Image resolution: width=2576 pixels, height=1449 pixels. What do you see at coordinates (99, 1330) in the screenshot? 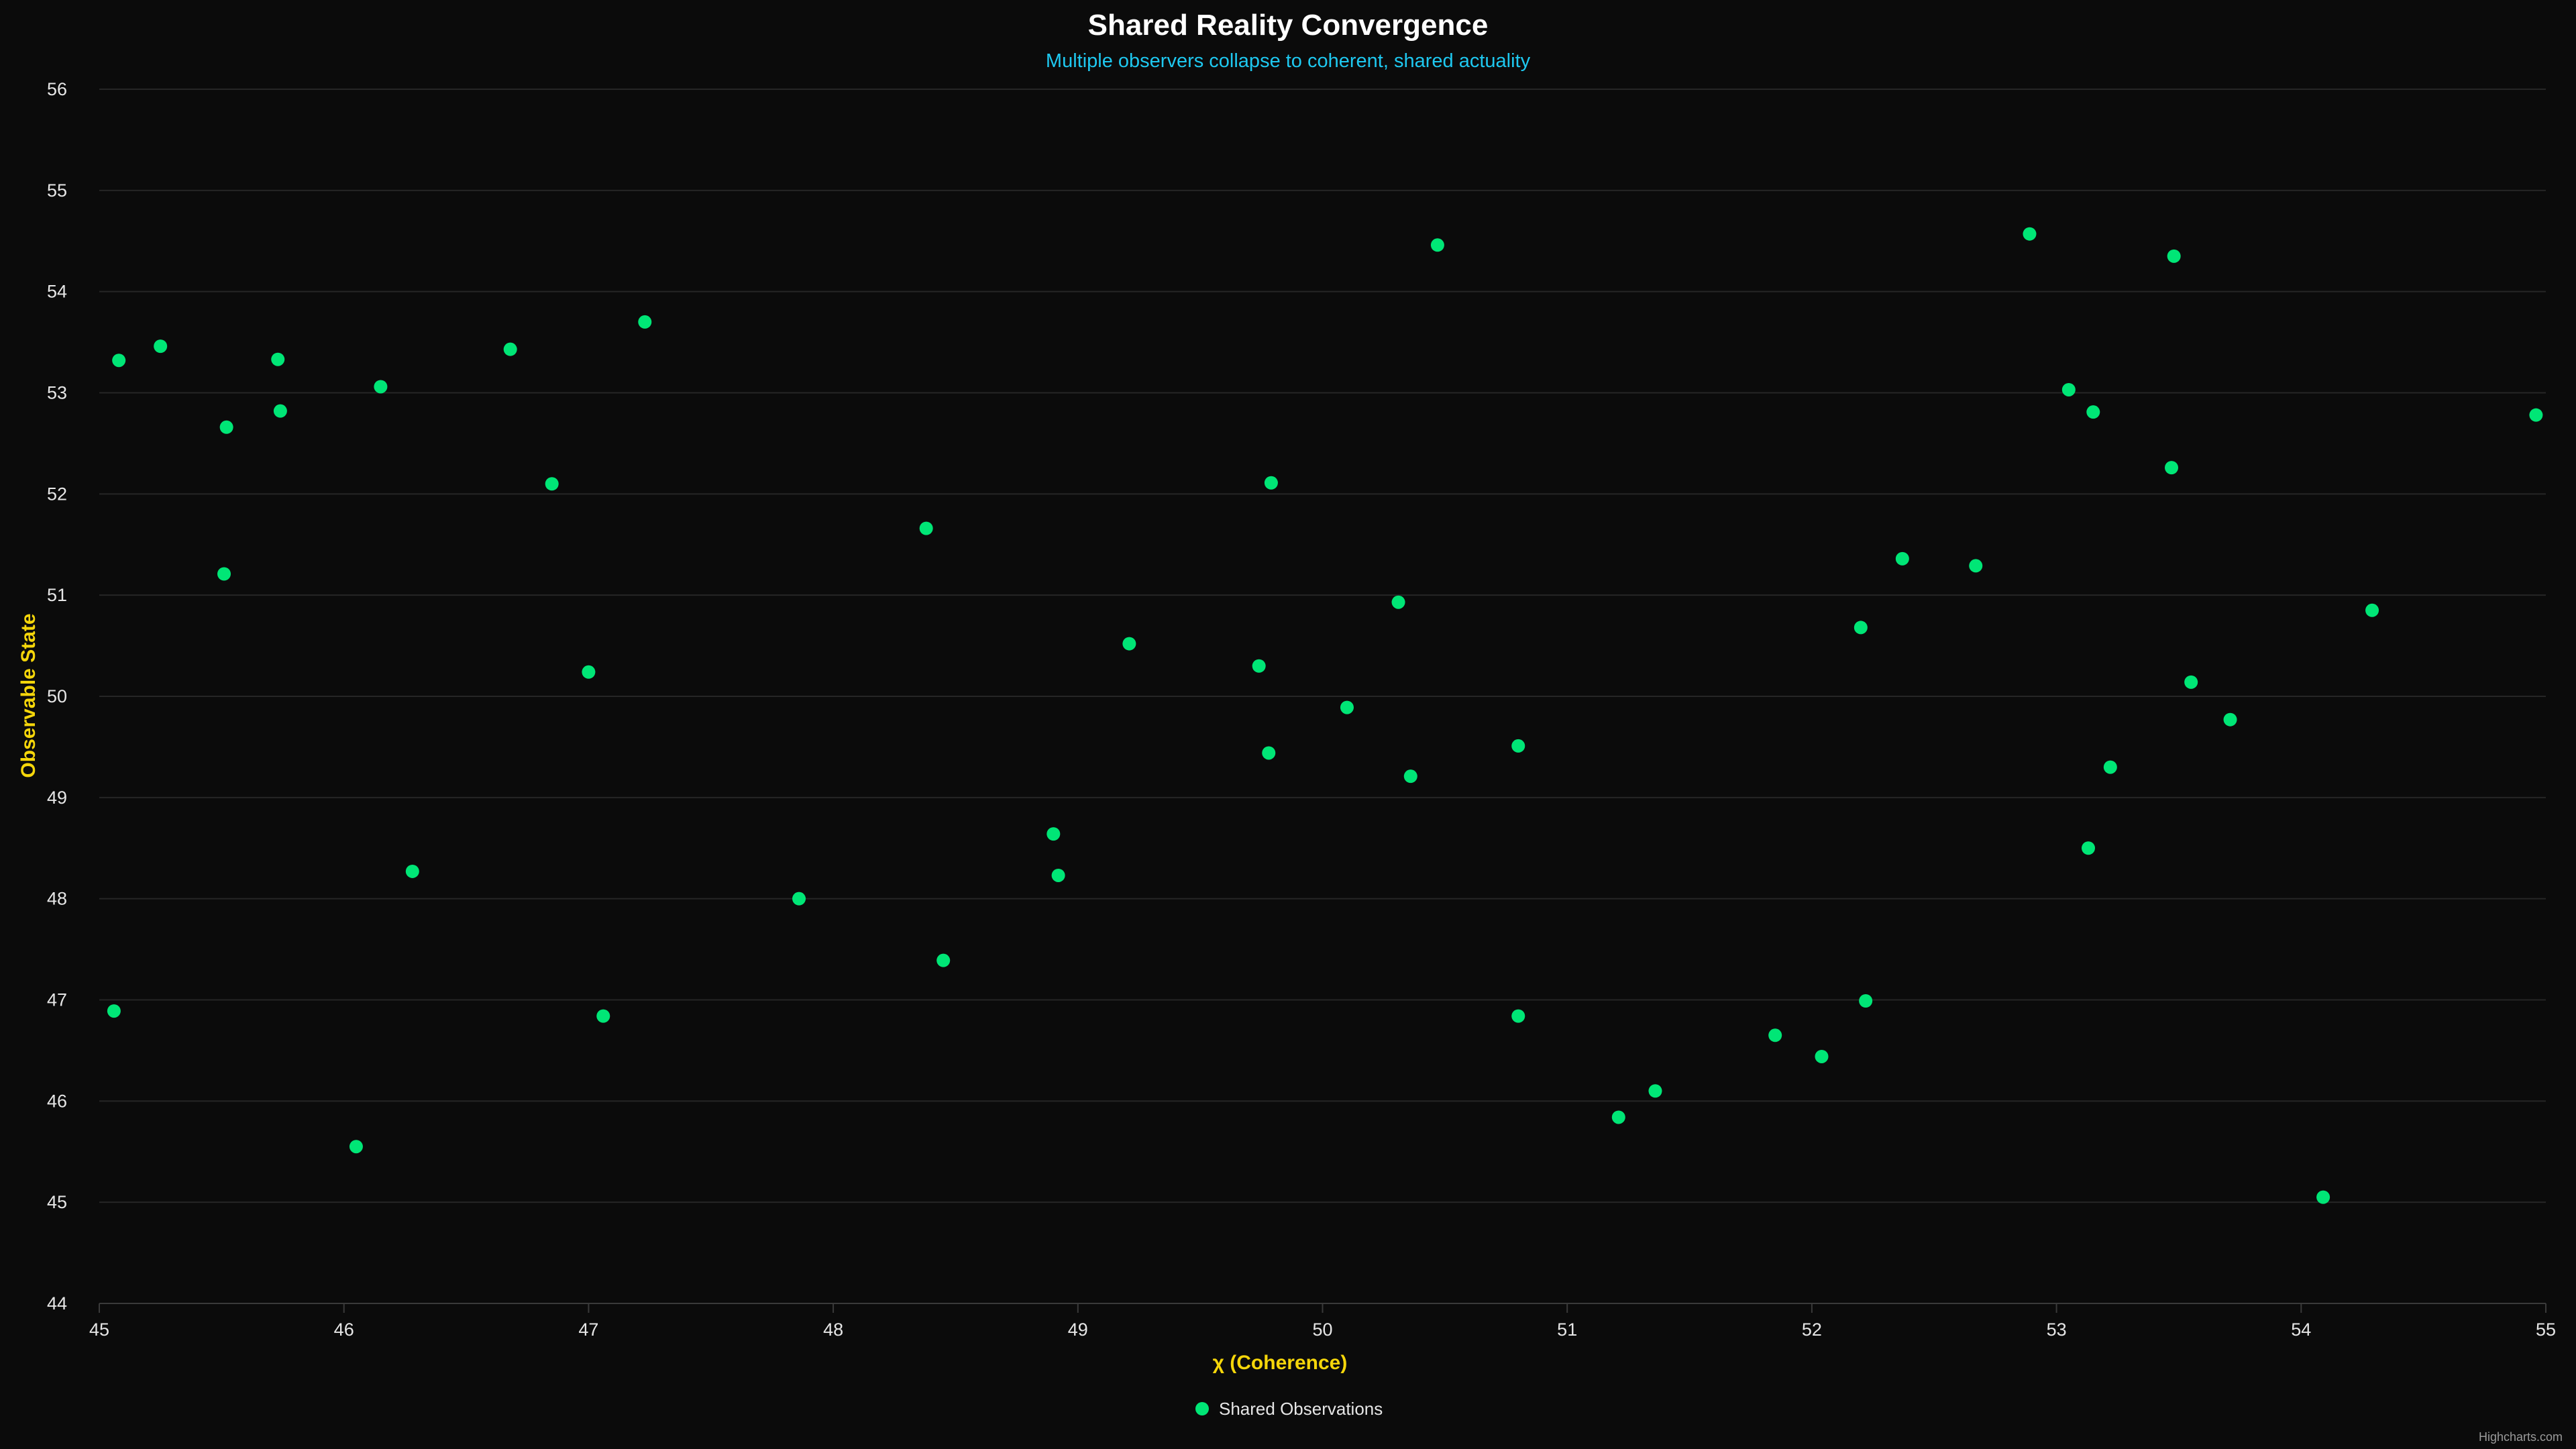
I see `x-tick-label: 45` at bounding box center [99, 1330].